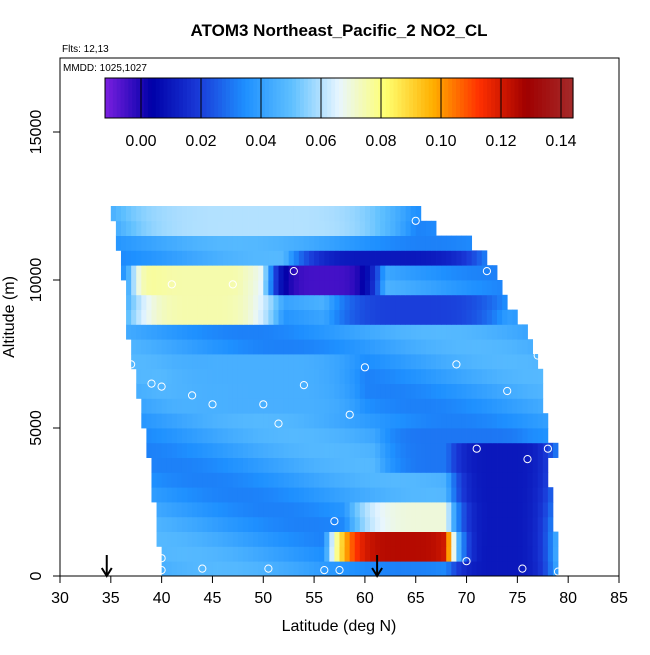 Image resolution: width=650 pixels, height=655 pixels. Describe the element at coordinates (36, 132) in the screenshot. I see `y-tick-label: 15000` at that location.